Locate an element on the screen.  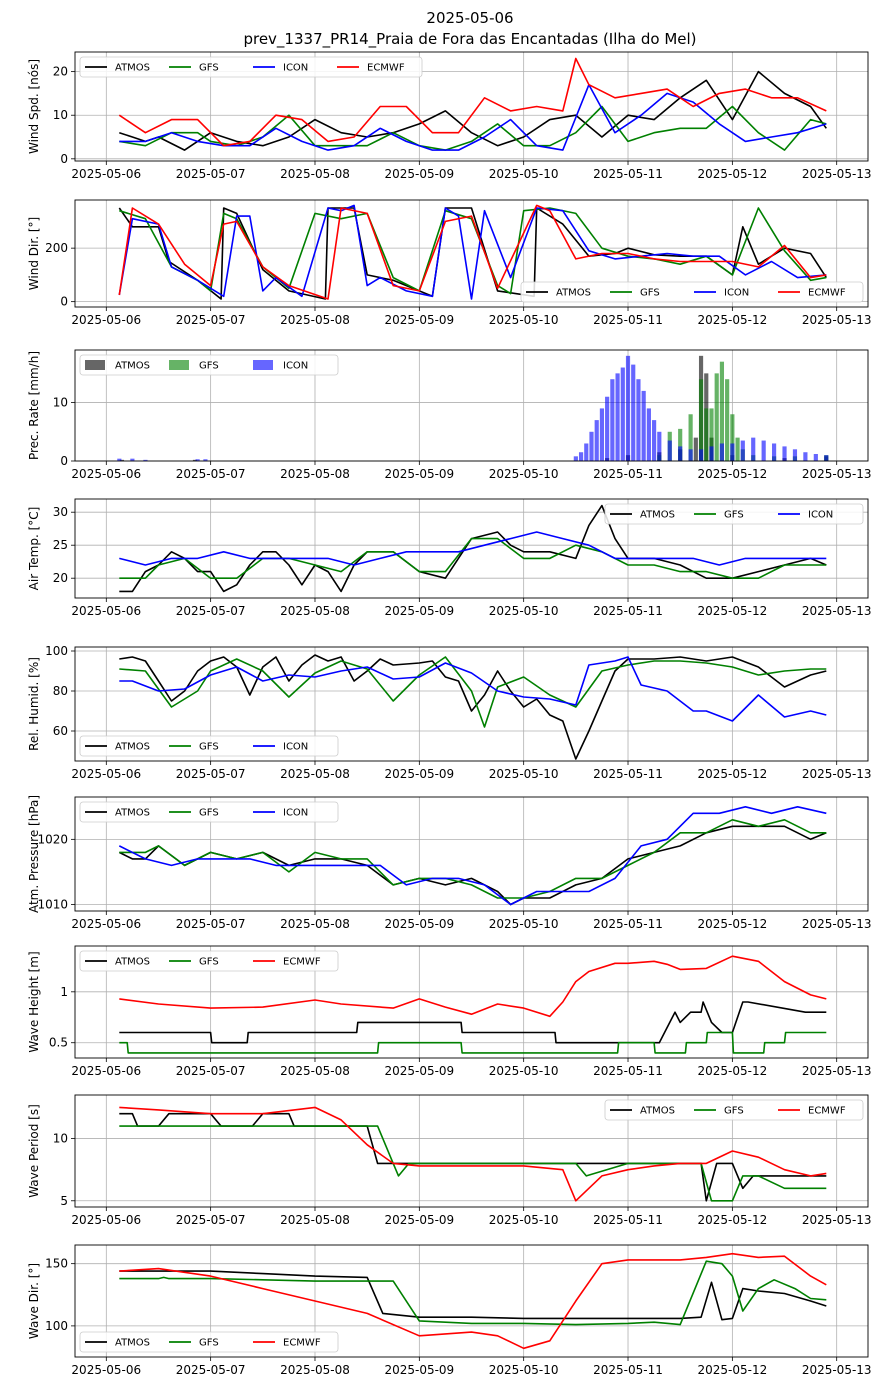
y-tick-label: 5 is located at coordinates (64, 1201).